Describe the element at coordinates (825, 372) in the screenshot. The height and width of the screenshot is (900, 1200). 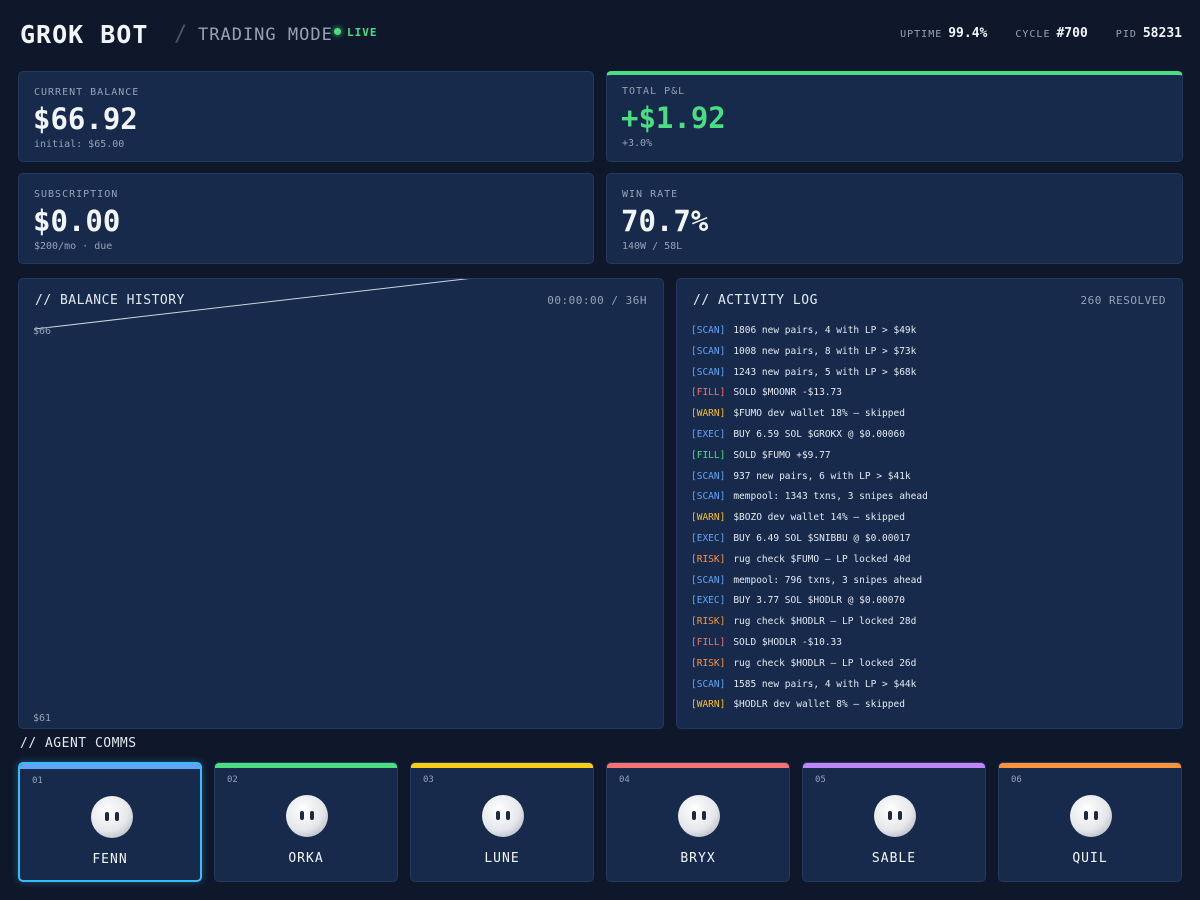
I see `log-text: 1243 new pairs, 5 with LP > $68k` at that location.